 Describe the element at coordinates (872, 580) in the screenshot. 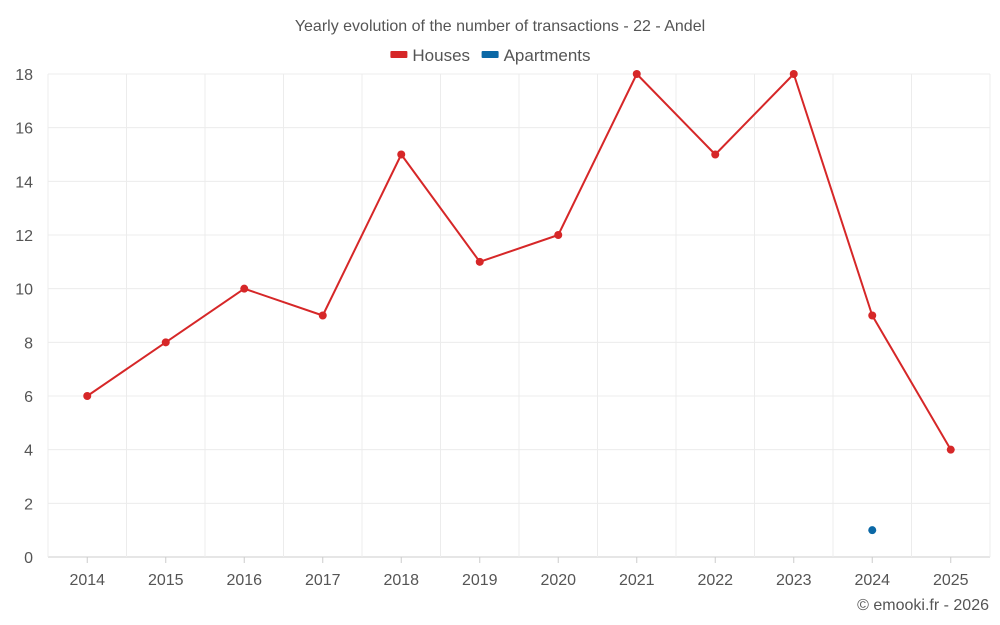

I see `x-tick-label: 2024` at that location.